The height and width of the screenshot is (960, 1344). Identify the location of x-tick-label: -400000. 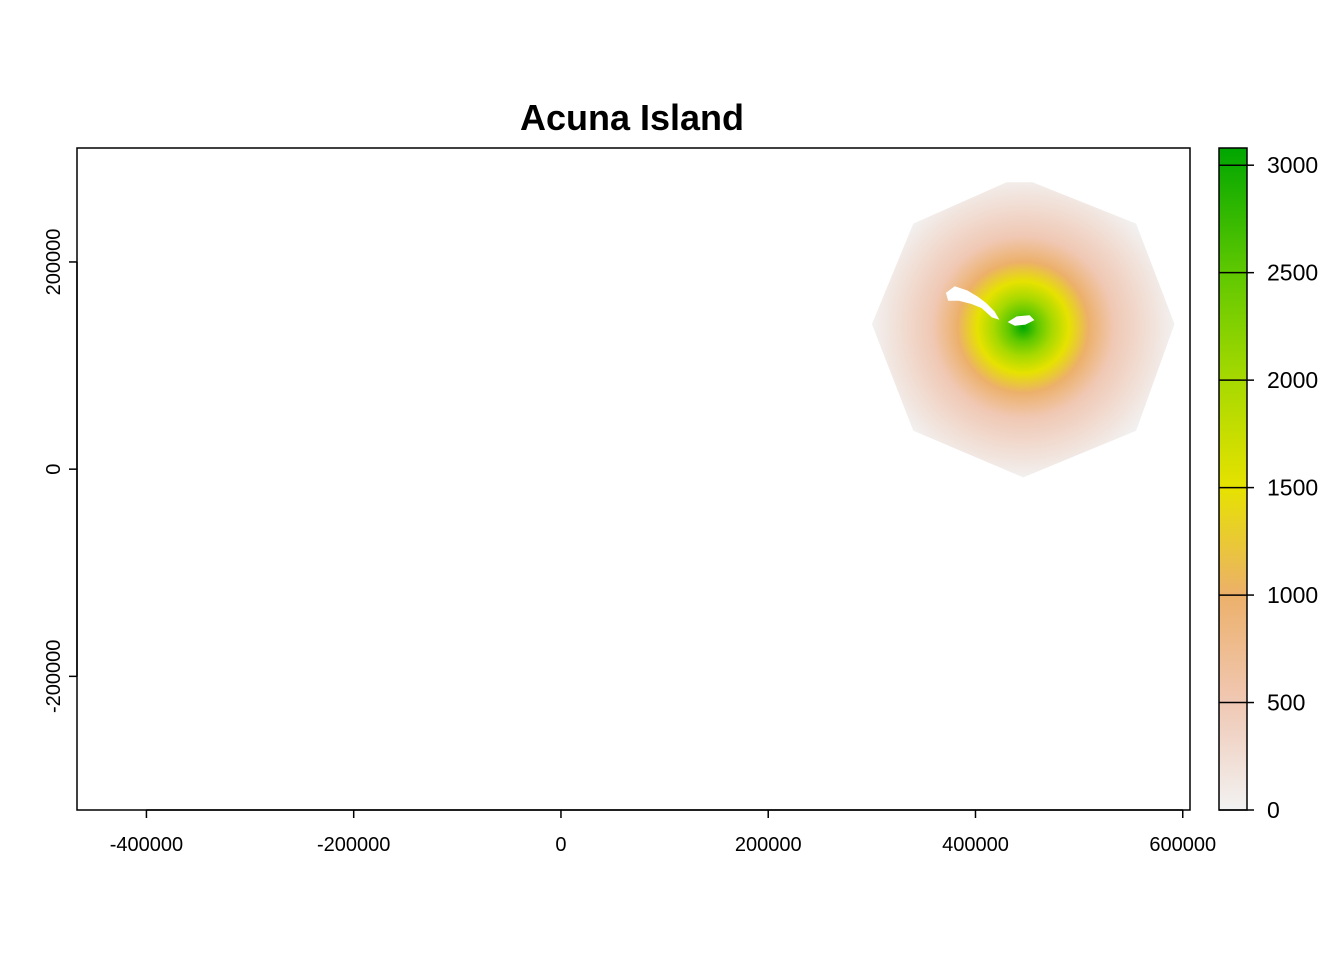
(146, 845).